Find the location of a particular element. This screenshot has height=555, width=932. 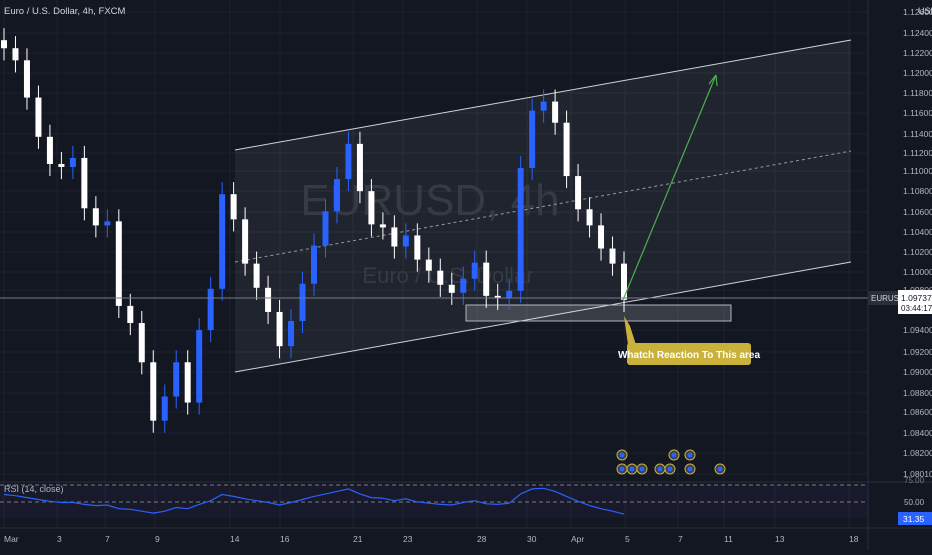

price-tick-label: 1.11200 is located at coordinates (917, 153).